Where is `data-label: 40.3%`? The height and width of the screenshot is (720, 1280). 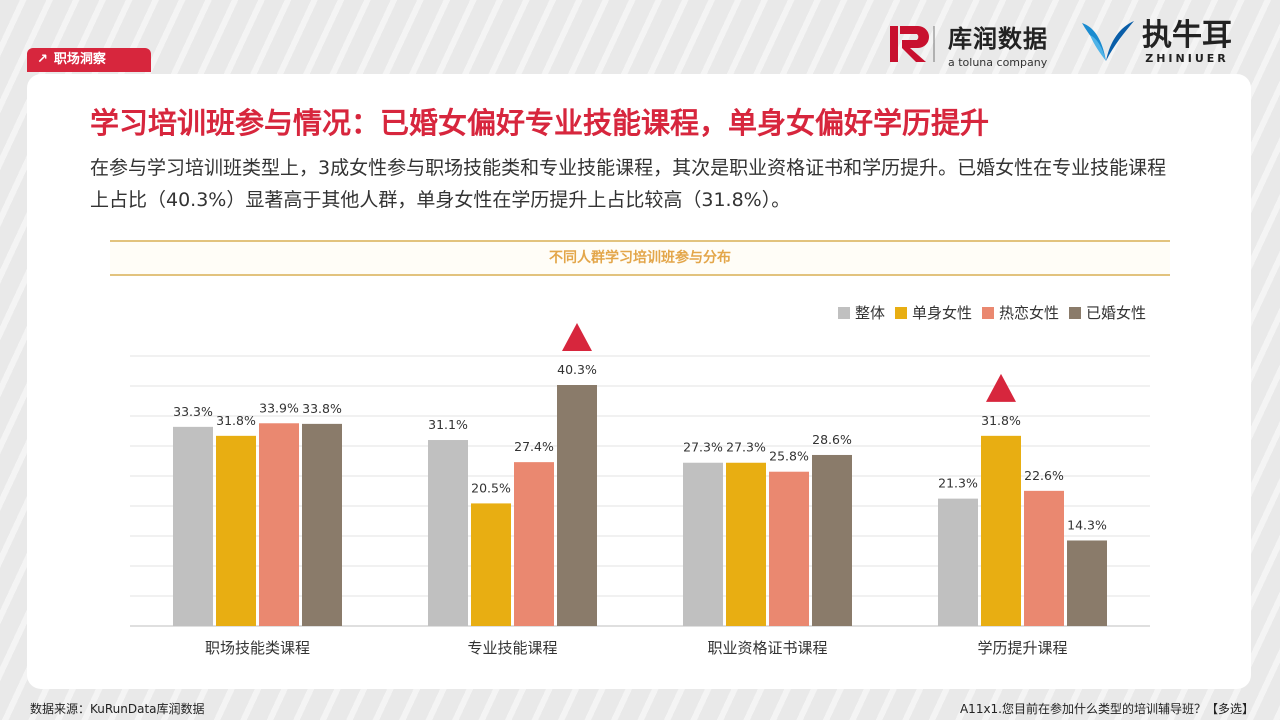
data-label: 40.3% is located at coordinates (577, 369).